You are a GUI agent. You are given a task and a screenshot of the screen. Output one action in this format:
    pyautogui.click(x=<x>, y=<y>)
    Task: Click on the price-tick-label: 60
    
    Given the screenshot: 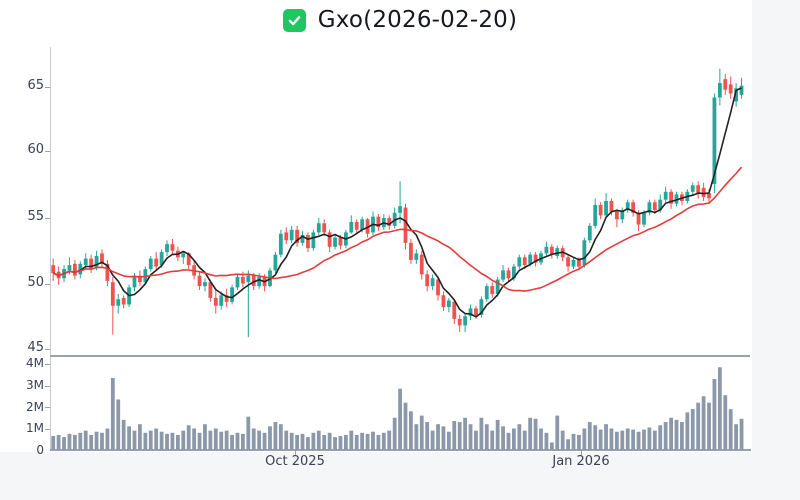 What is the action you would take?
    pyautogui.click(x=35, y=149)
    